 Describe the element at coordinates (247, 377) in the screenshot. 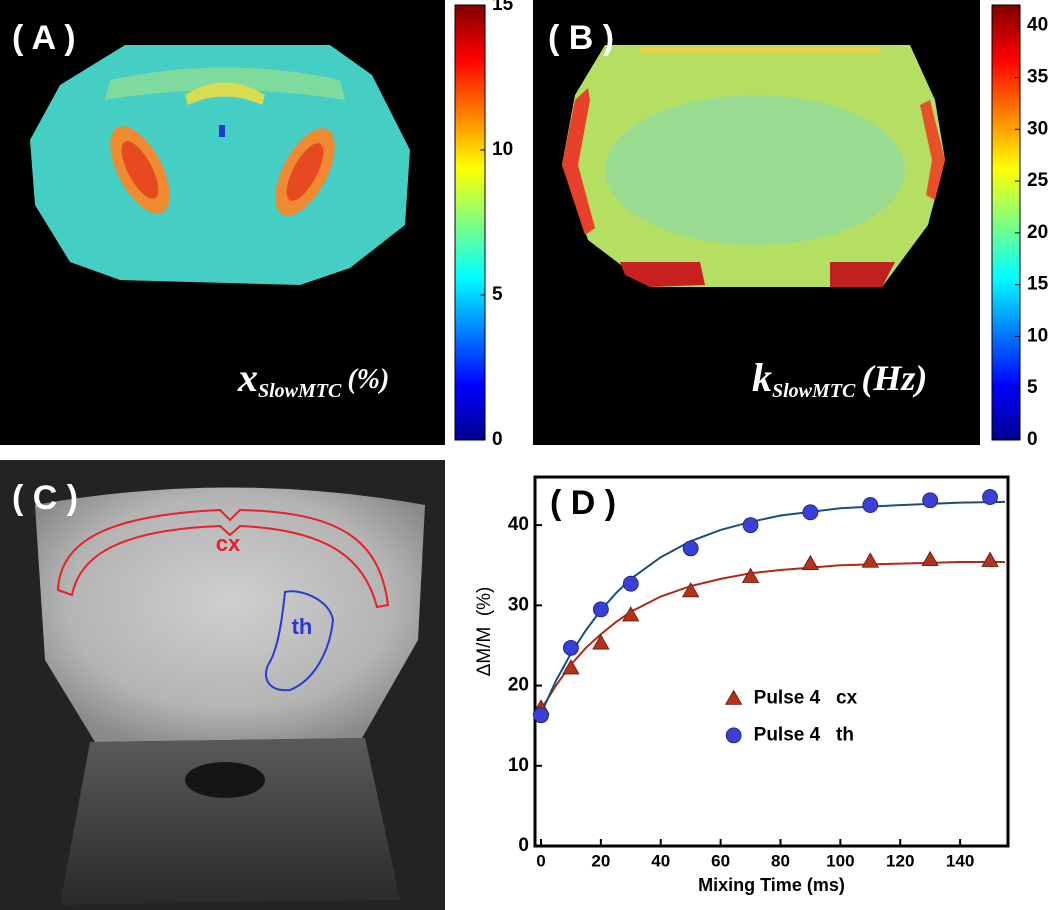

I see `annotation-symbol: x` at that location.